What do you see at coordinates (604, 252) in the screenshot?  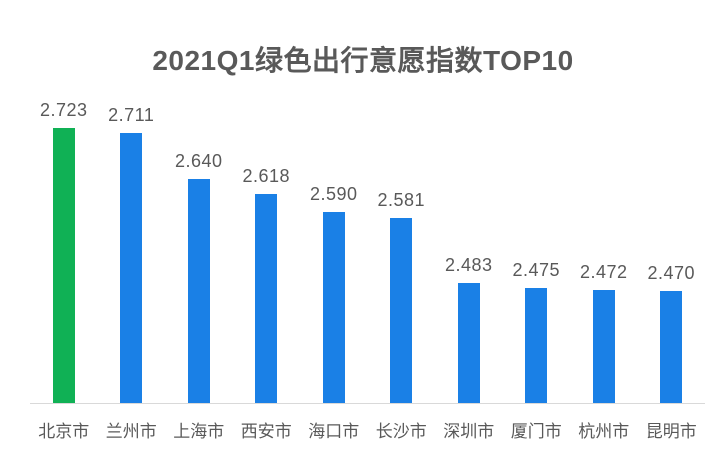 I see `bar-column: 2.472` at bounding box center [604, 252].